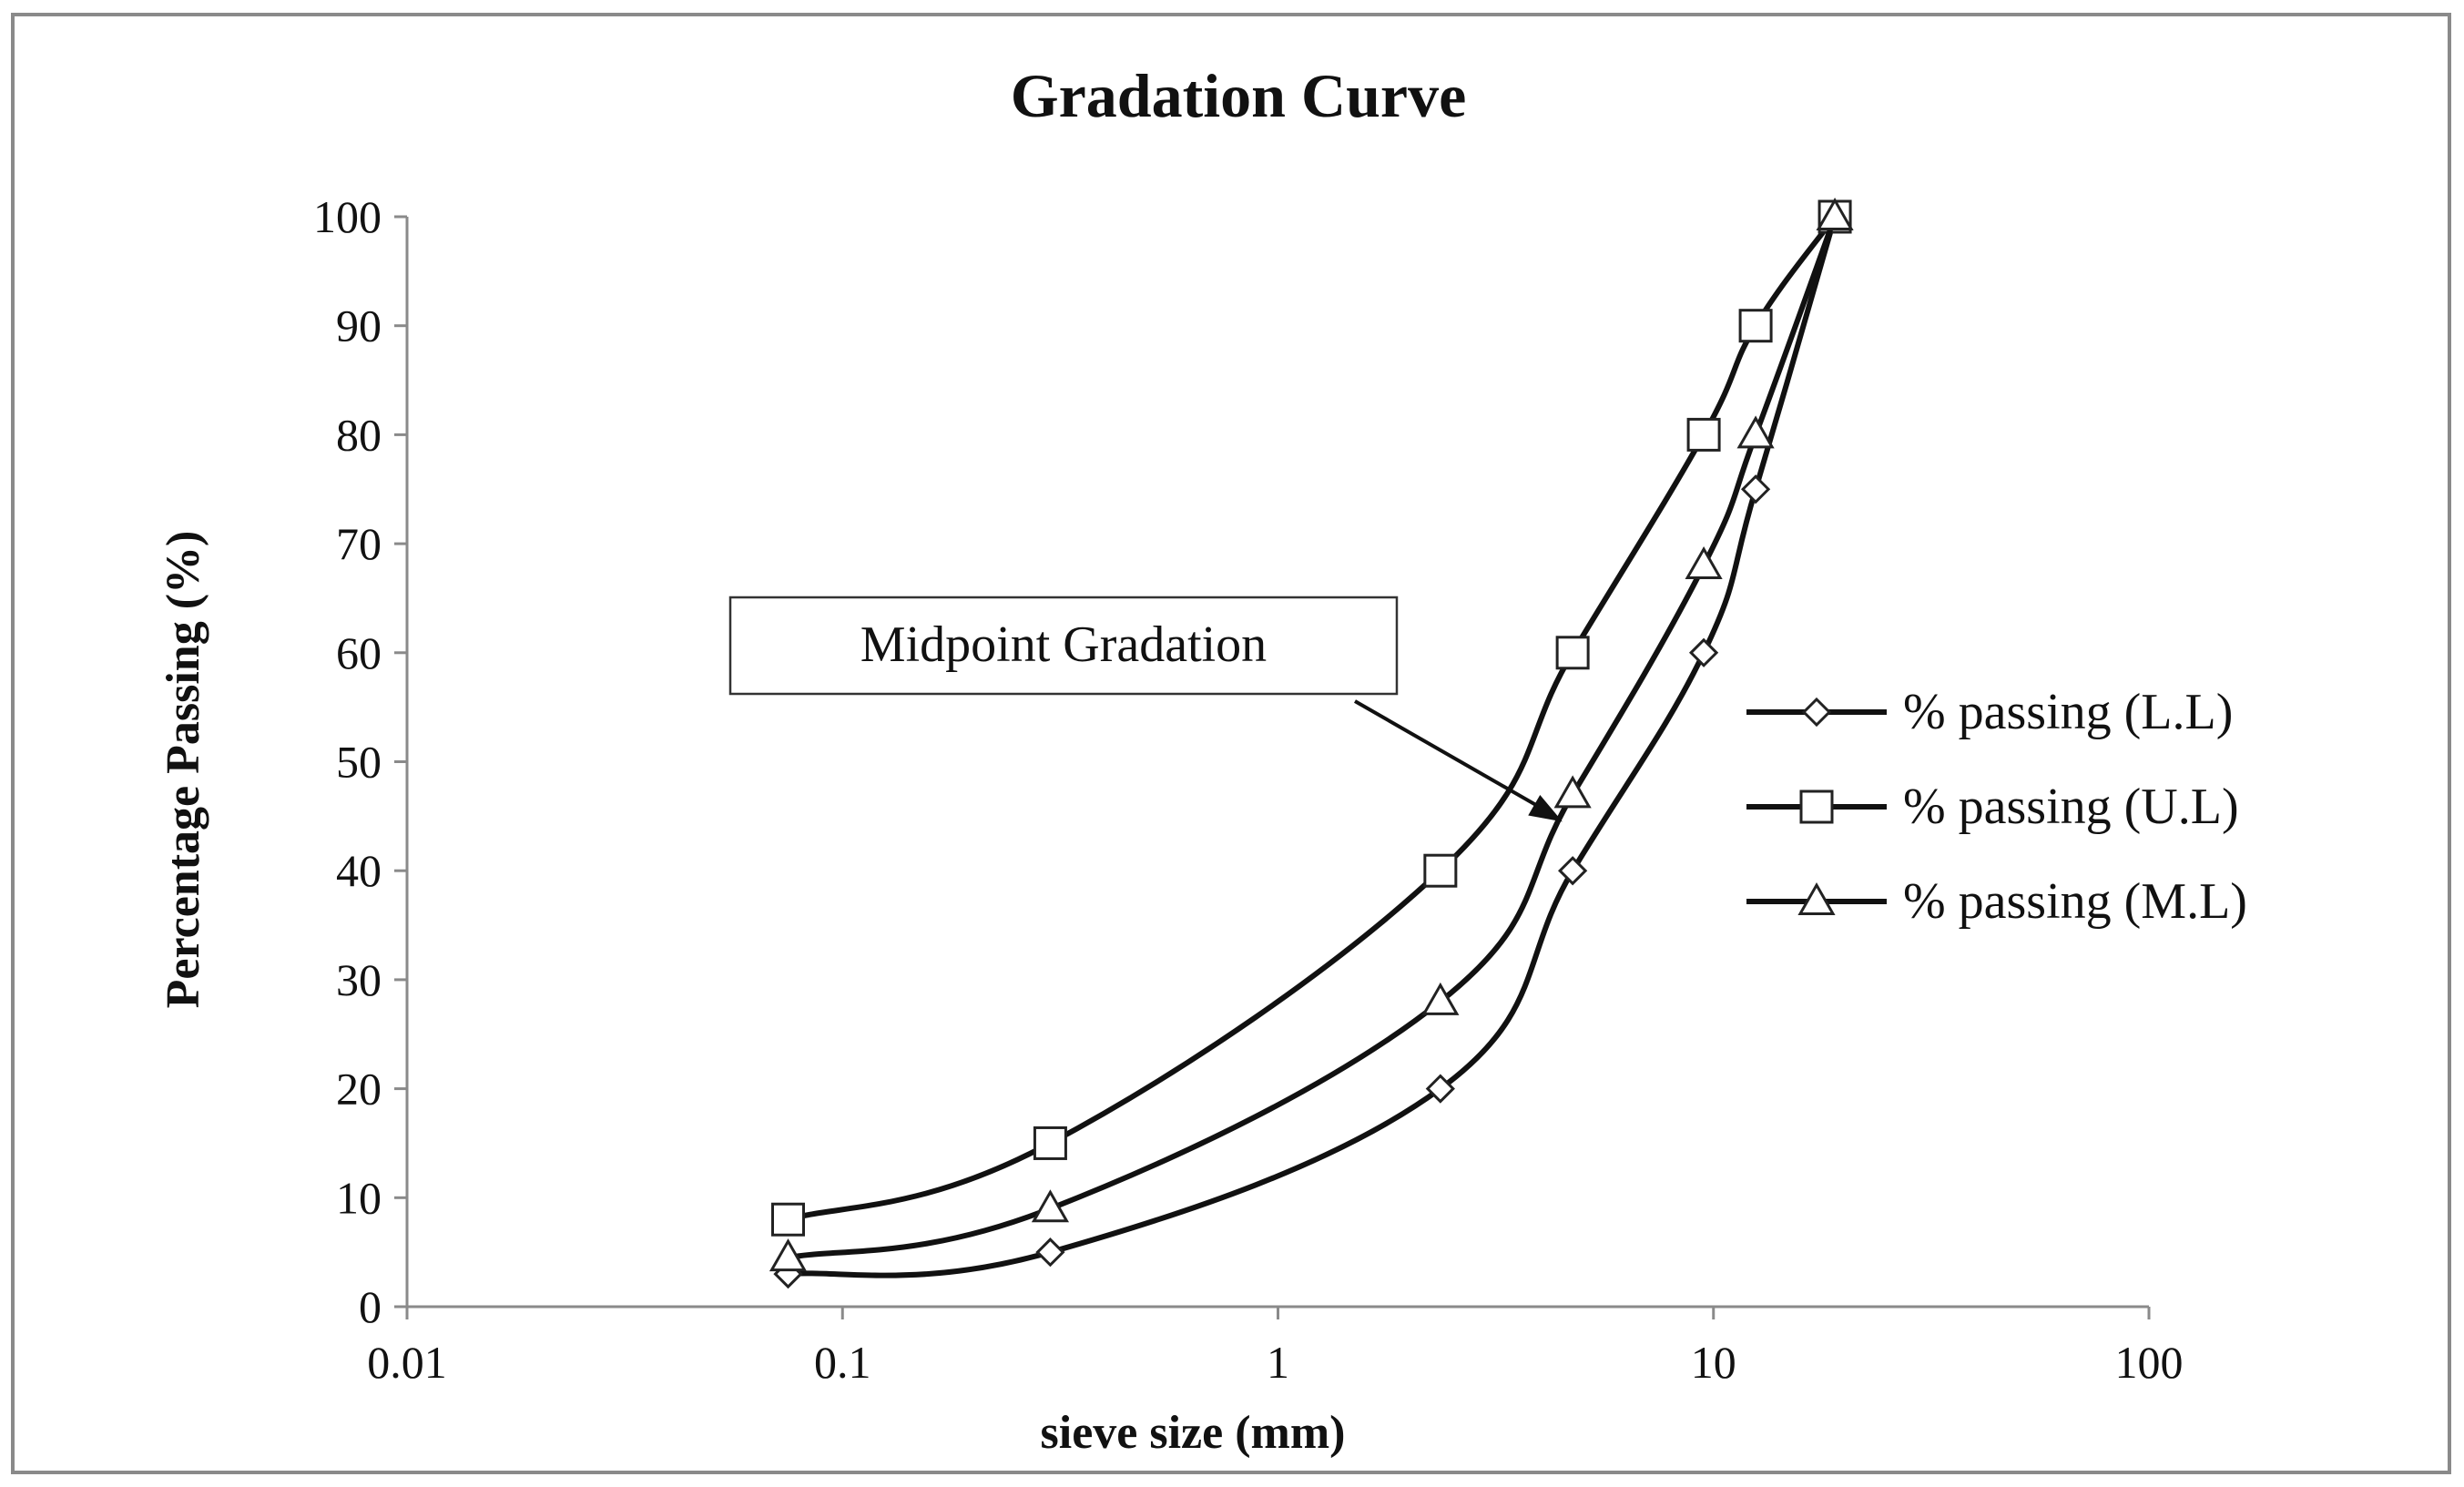 Image resolution: width=2464 pixels, height=1487 pixels. Describe the element at coordinates (2075, 901) in the screenshot. I see `legend-label-ml: % passing (M.L)` at that location.